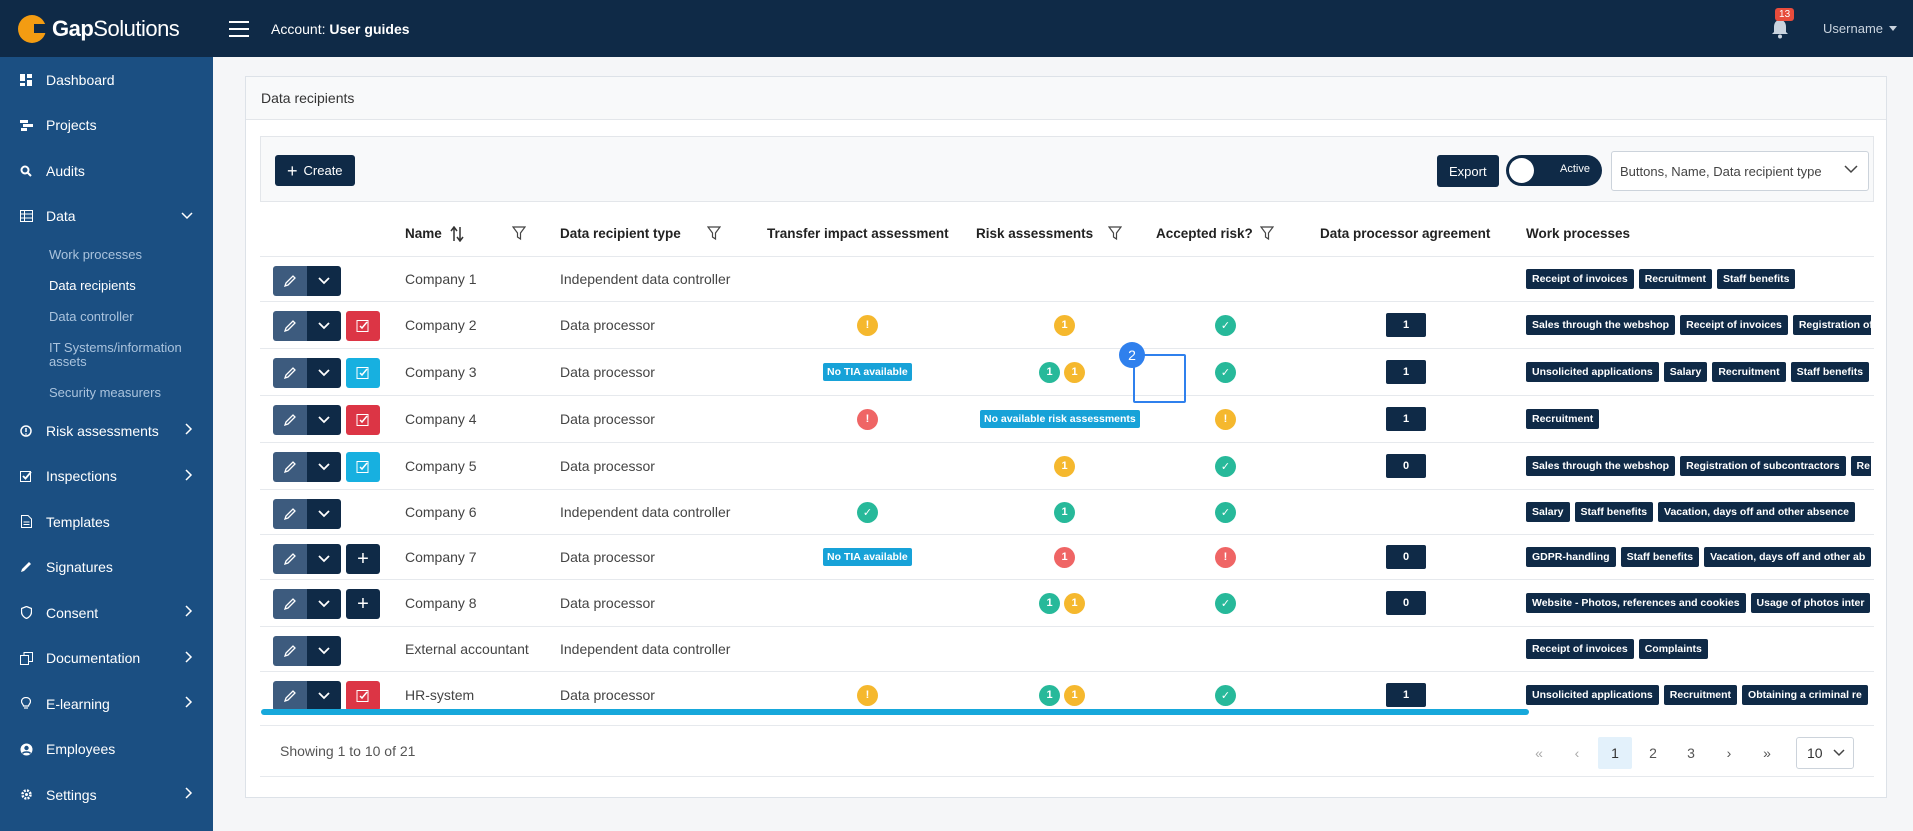 The image size is (1913, 831). What do you see at coordinates (1615, 753) in the screenshot?
I see `page-1-button: 1` at bounding box center [1615, 753].